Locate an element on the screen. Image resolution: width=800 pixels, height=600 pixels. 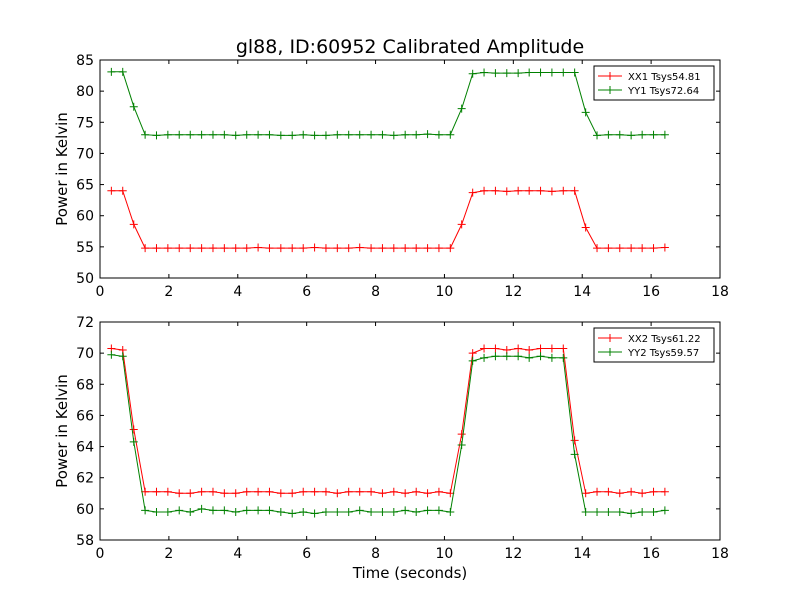
y-tick-label: 75 is located at coordinates (85, 123).